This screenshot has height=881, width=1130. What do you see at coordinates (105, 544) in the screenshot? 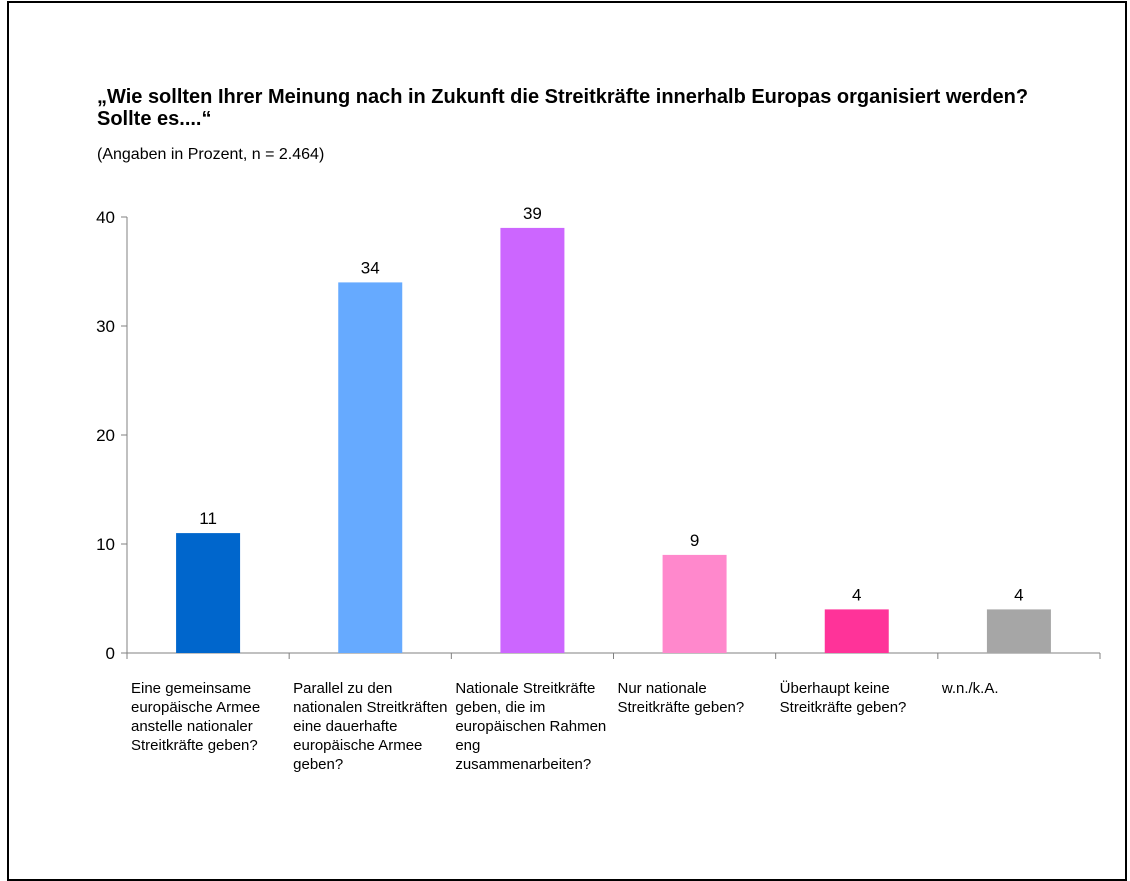
I see `y-tick-label: 10` at bounding box center [105, 544].